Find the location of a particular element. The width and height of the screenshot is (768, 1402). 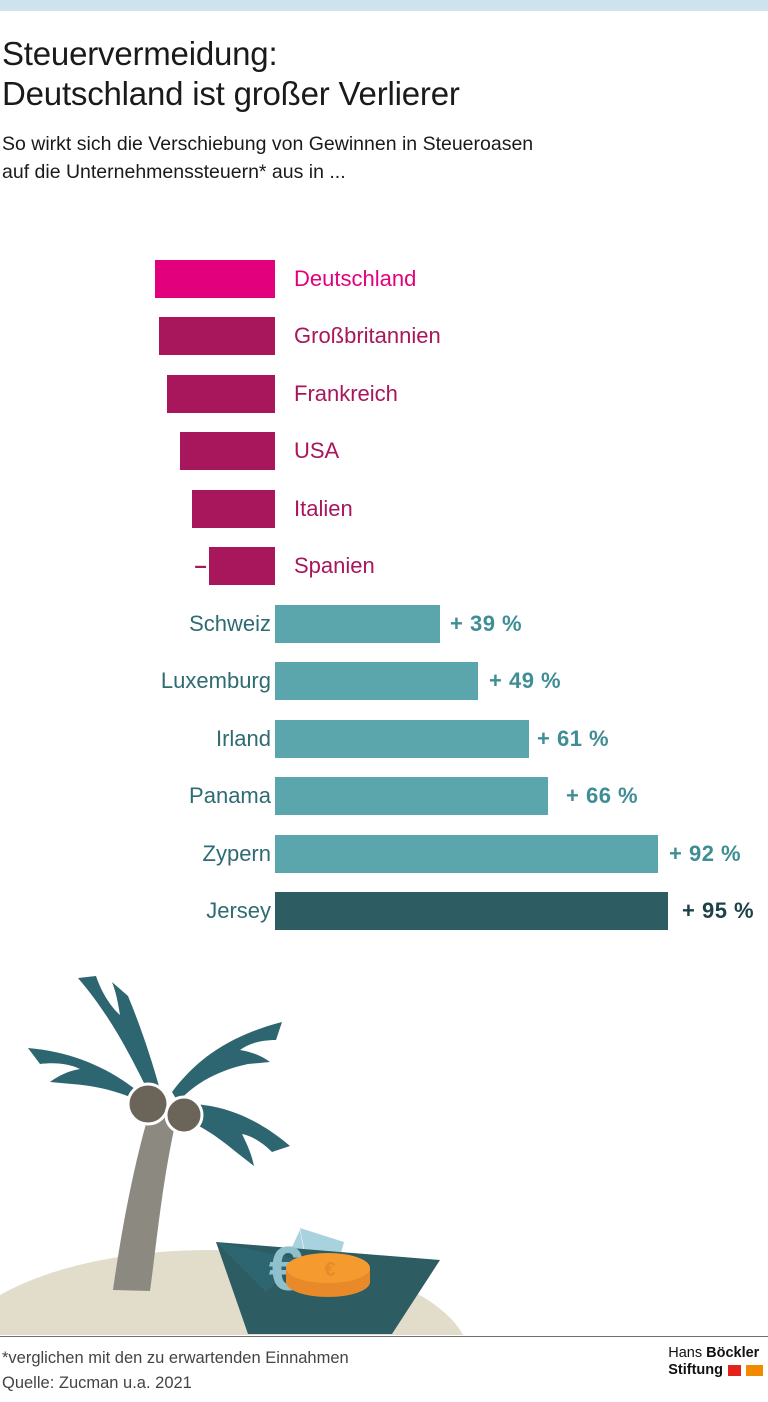

bar-zypern is located at coordinates (466, 853).